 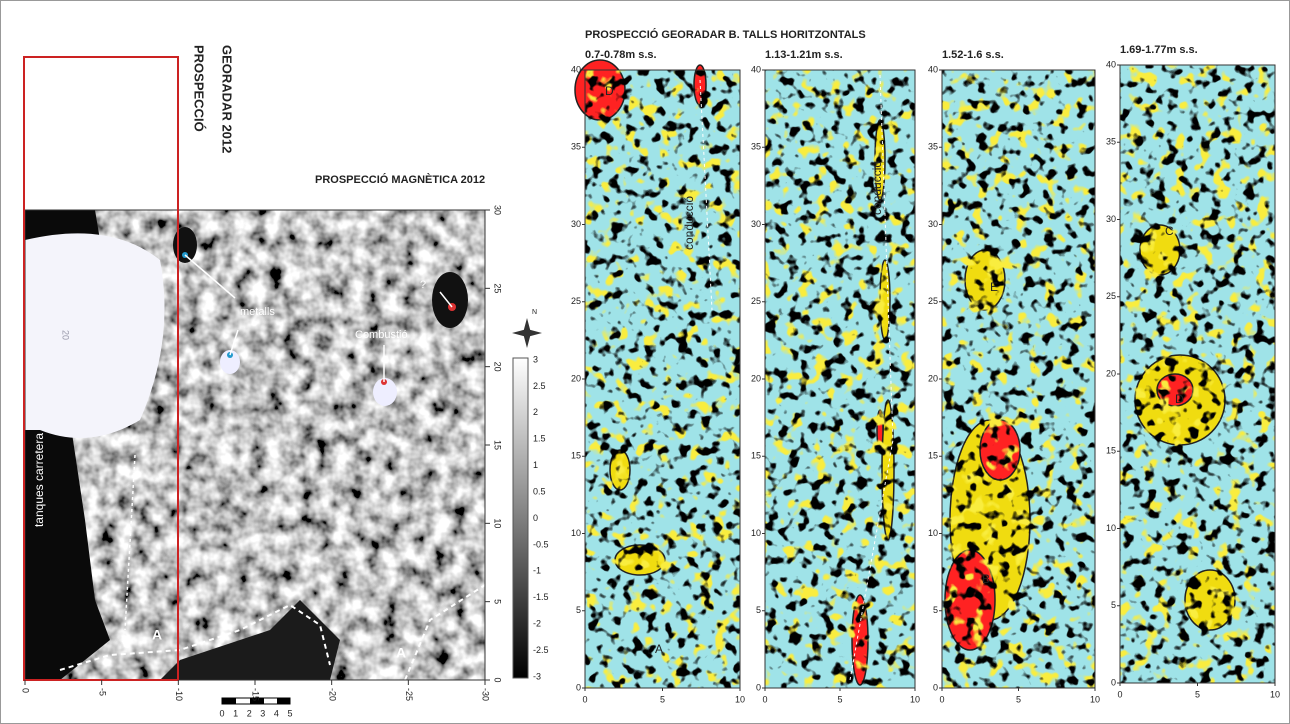 What do you see at coordinates (527, 328) in the screenshot?
I see `north-arrow: N` at bounding box center [527, 328].